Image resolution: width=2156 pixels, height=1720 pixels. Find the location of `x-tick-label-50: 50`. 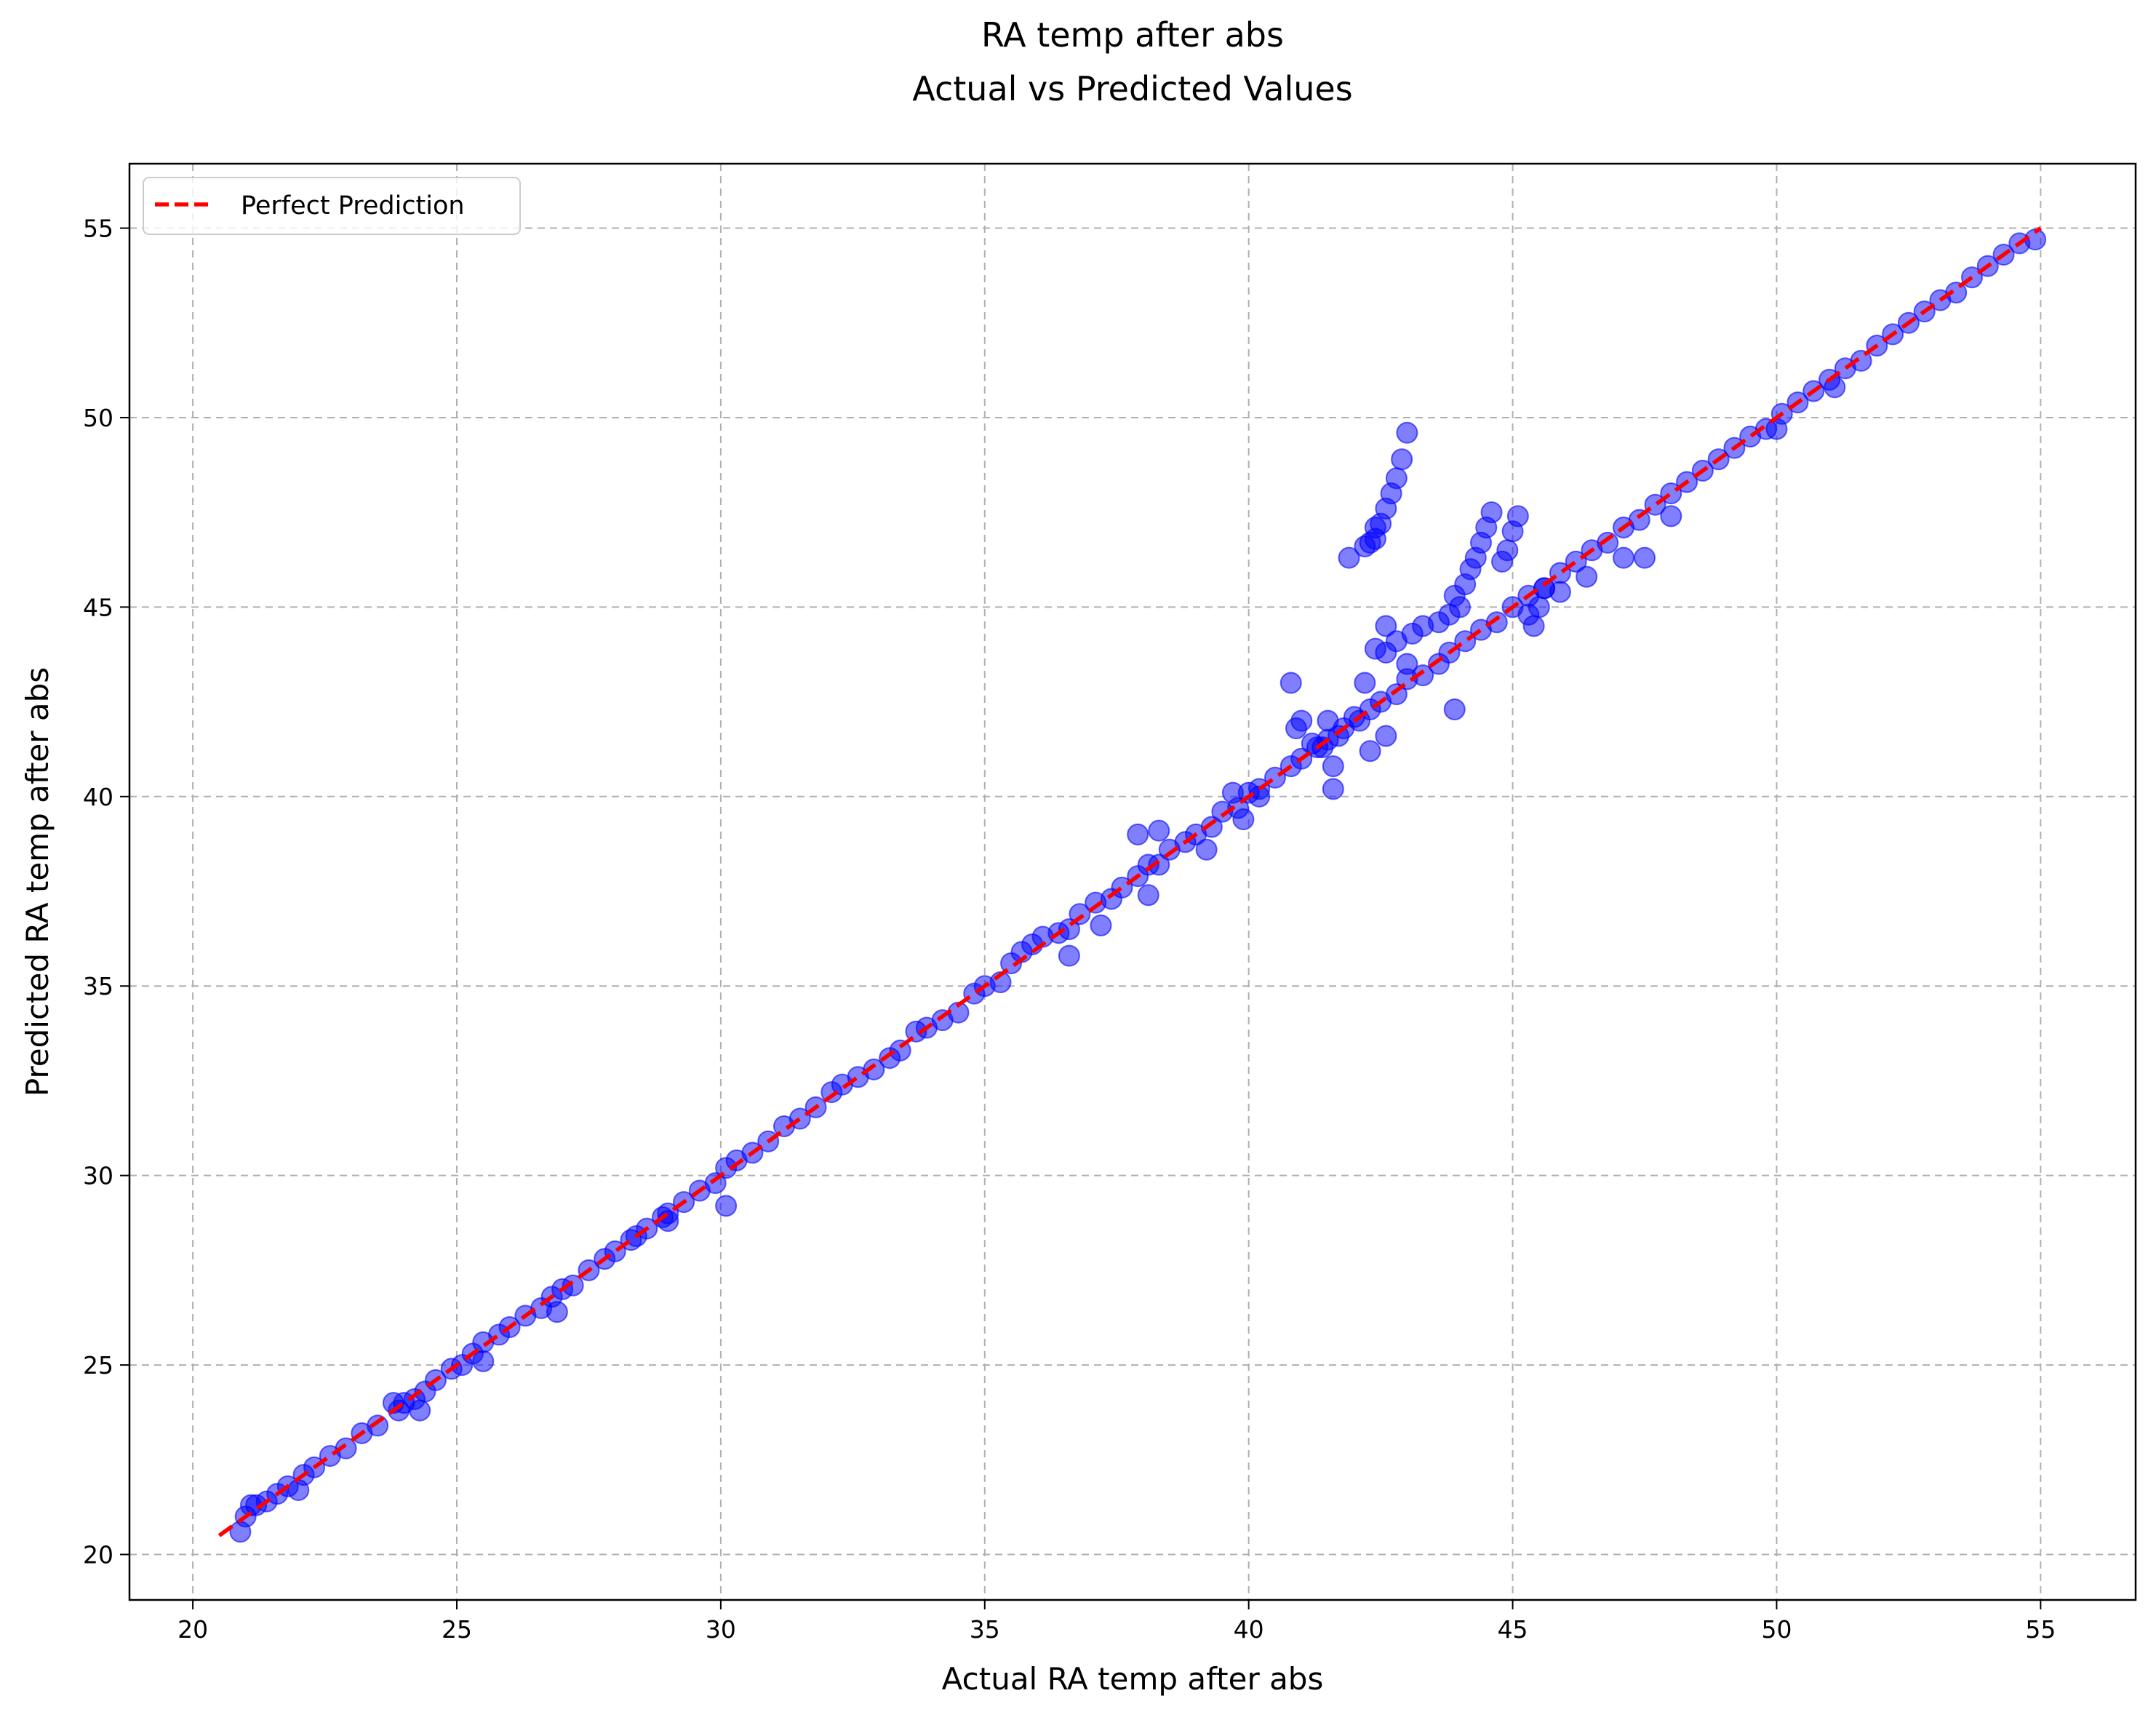

x-tick-label-50: 50 is located at coordinates (1777, 1629).